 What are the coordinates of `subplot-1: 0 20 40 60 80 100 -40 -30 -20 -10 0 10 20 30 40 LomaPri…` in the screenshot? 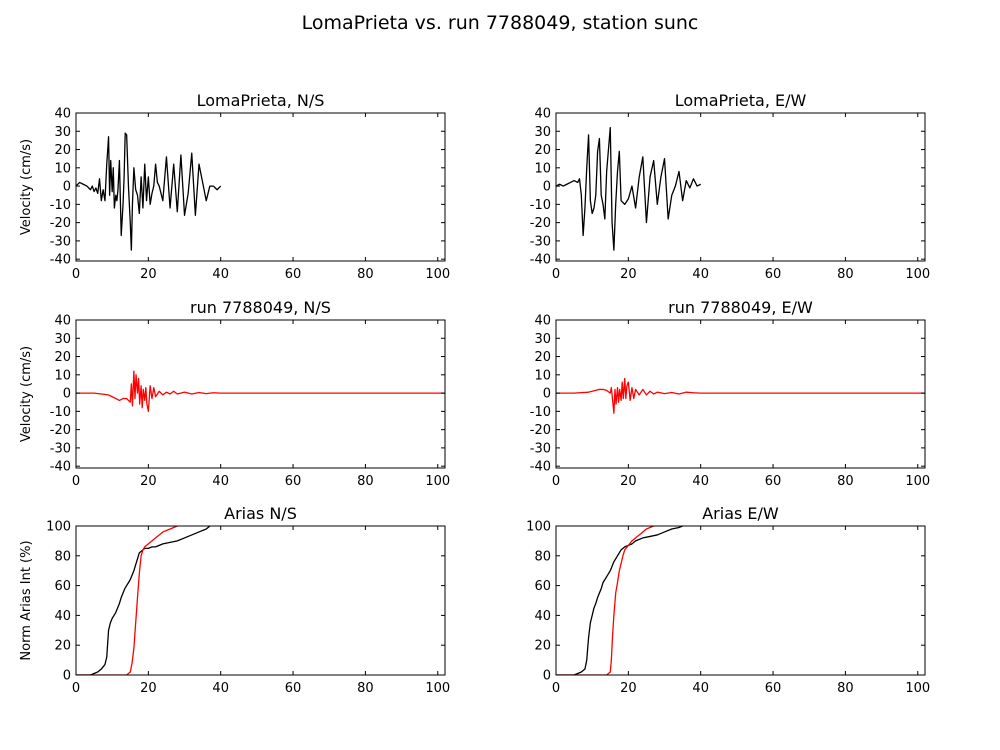 It's located at (234, 186).